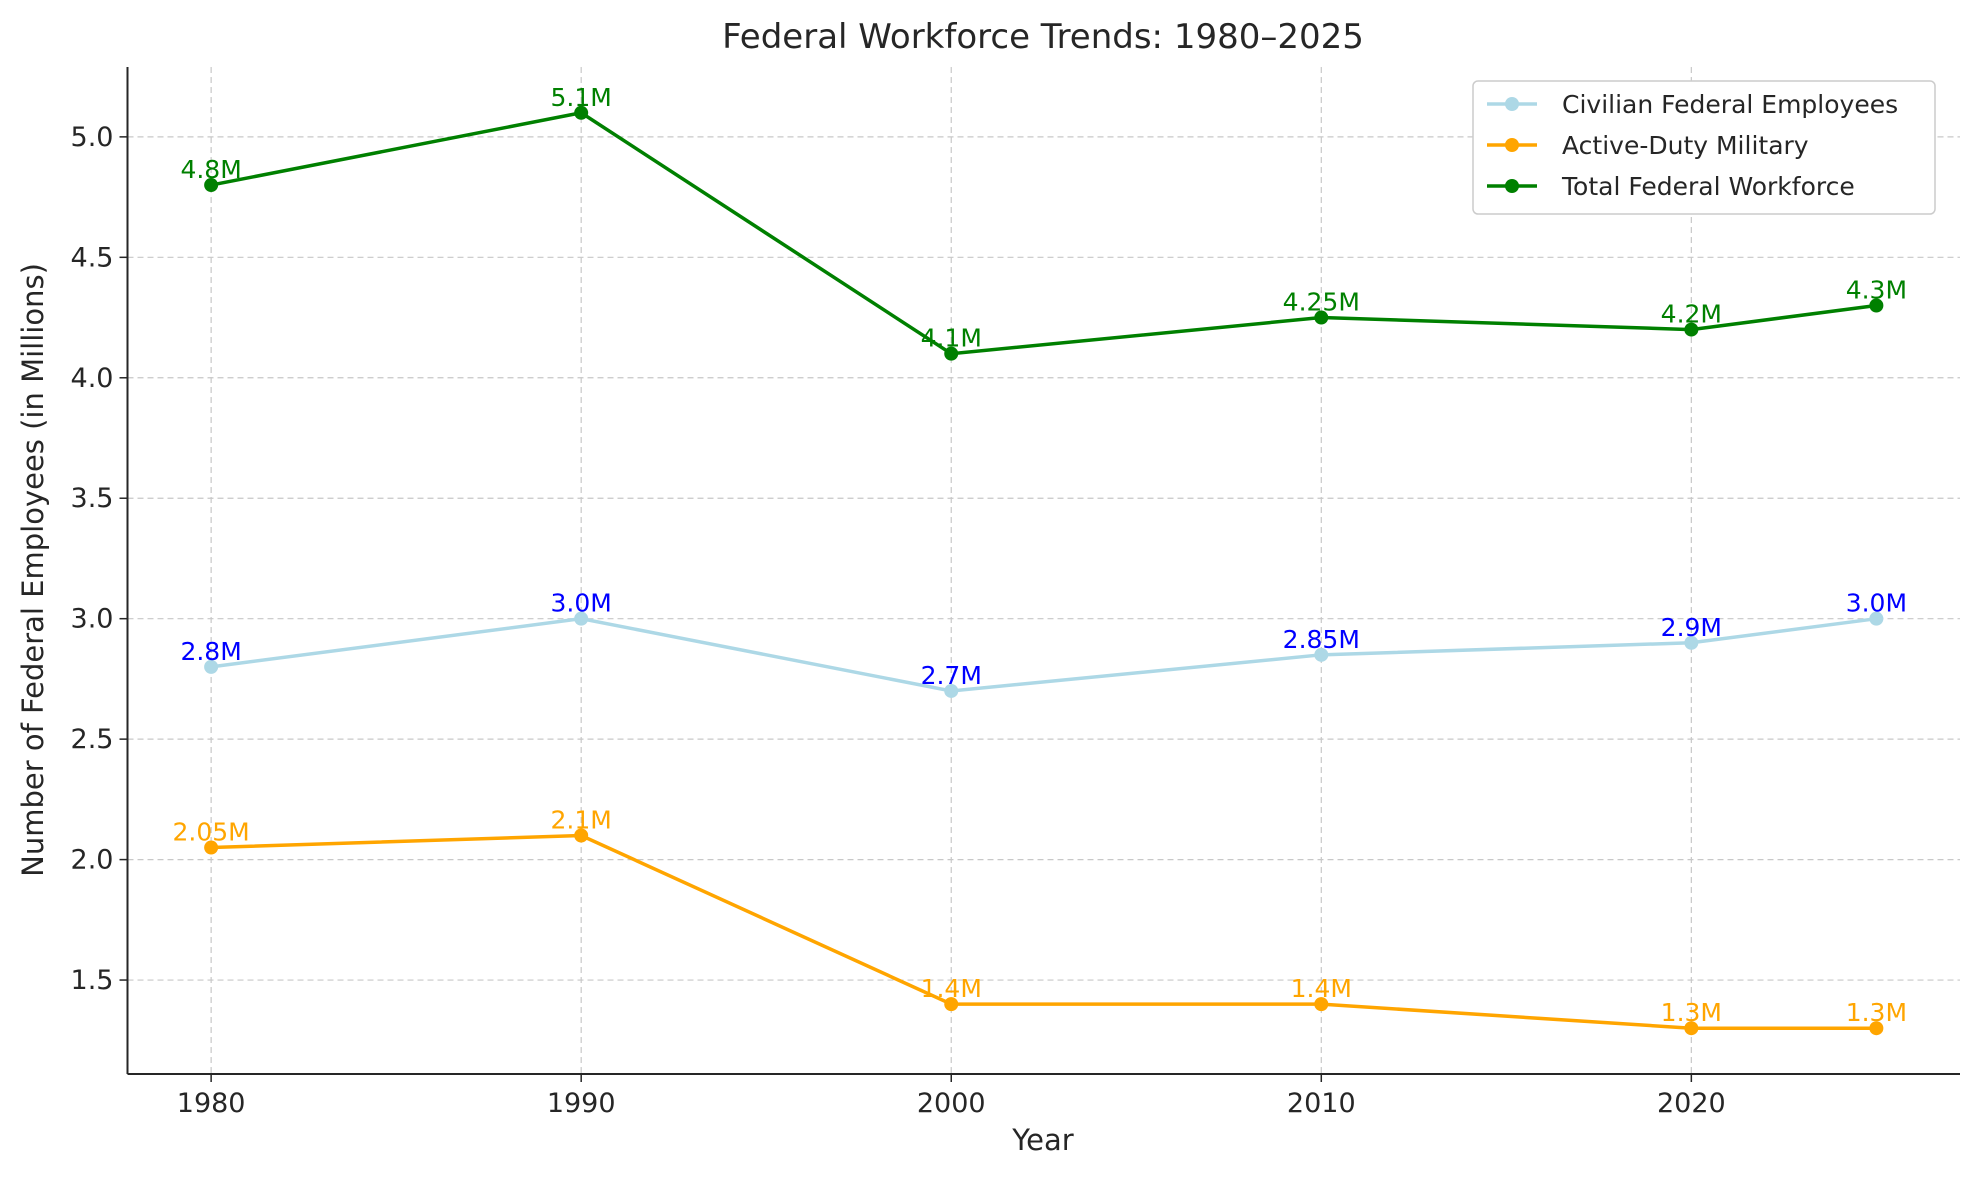 This screenshot has height=1180, width=1979. Describe the element at coordinates (92, 619) in the screenshot. I see `y-tick-label: 3.0` at that location.